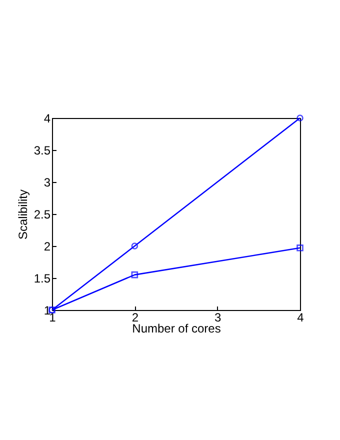 Image resolution: width=340 pixels, height=440 pixels. Describe the element at coordinates (47, 119) in the screenshot. I see `y-tick-label: 4` at that location.